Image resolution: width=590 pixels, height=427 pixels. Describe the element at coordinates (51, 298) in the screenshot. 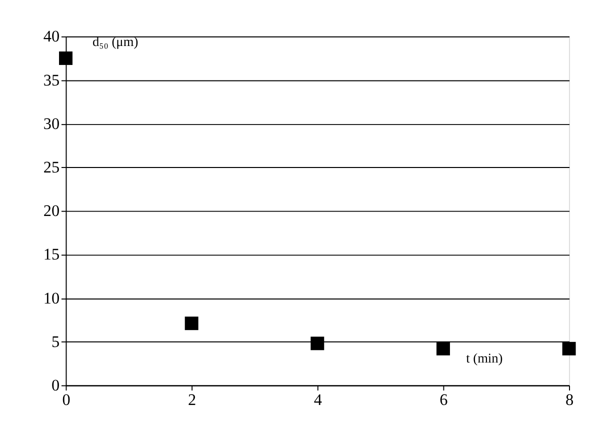

I see `y-tick-label: 10` at that location.